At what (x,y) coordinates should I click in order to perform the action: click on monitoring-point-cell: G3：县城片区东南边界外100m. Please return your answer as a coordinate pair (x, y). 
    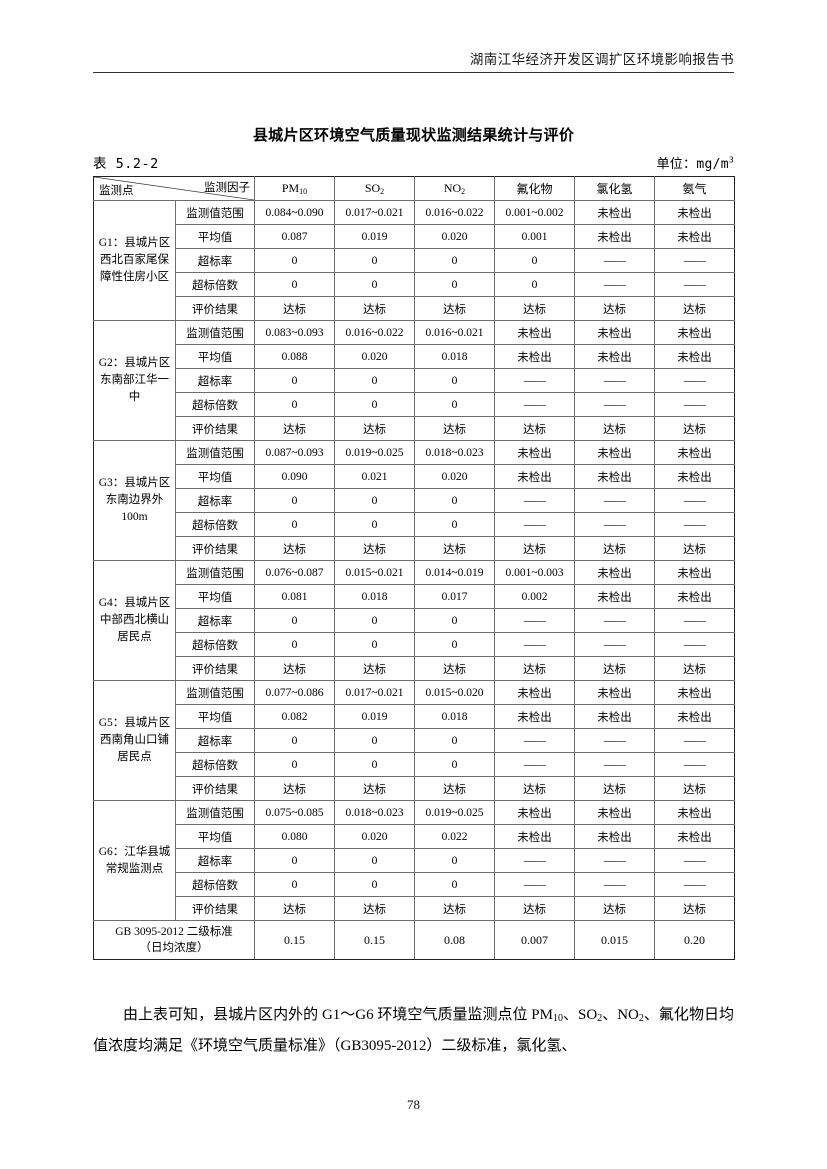
    Looking at the image, I should click on (134, 500).